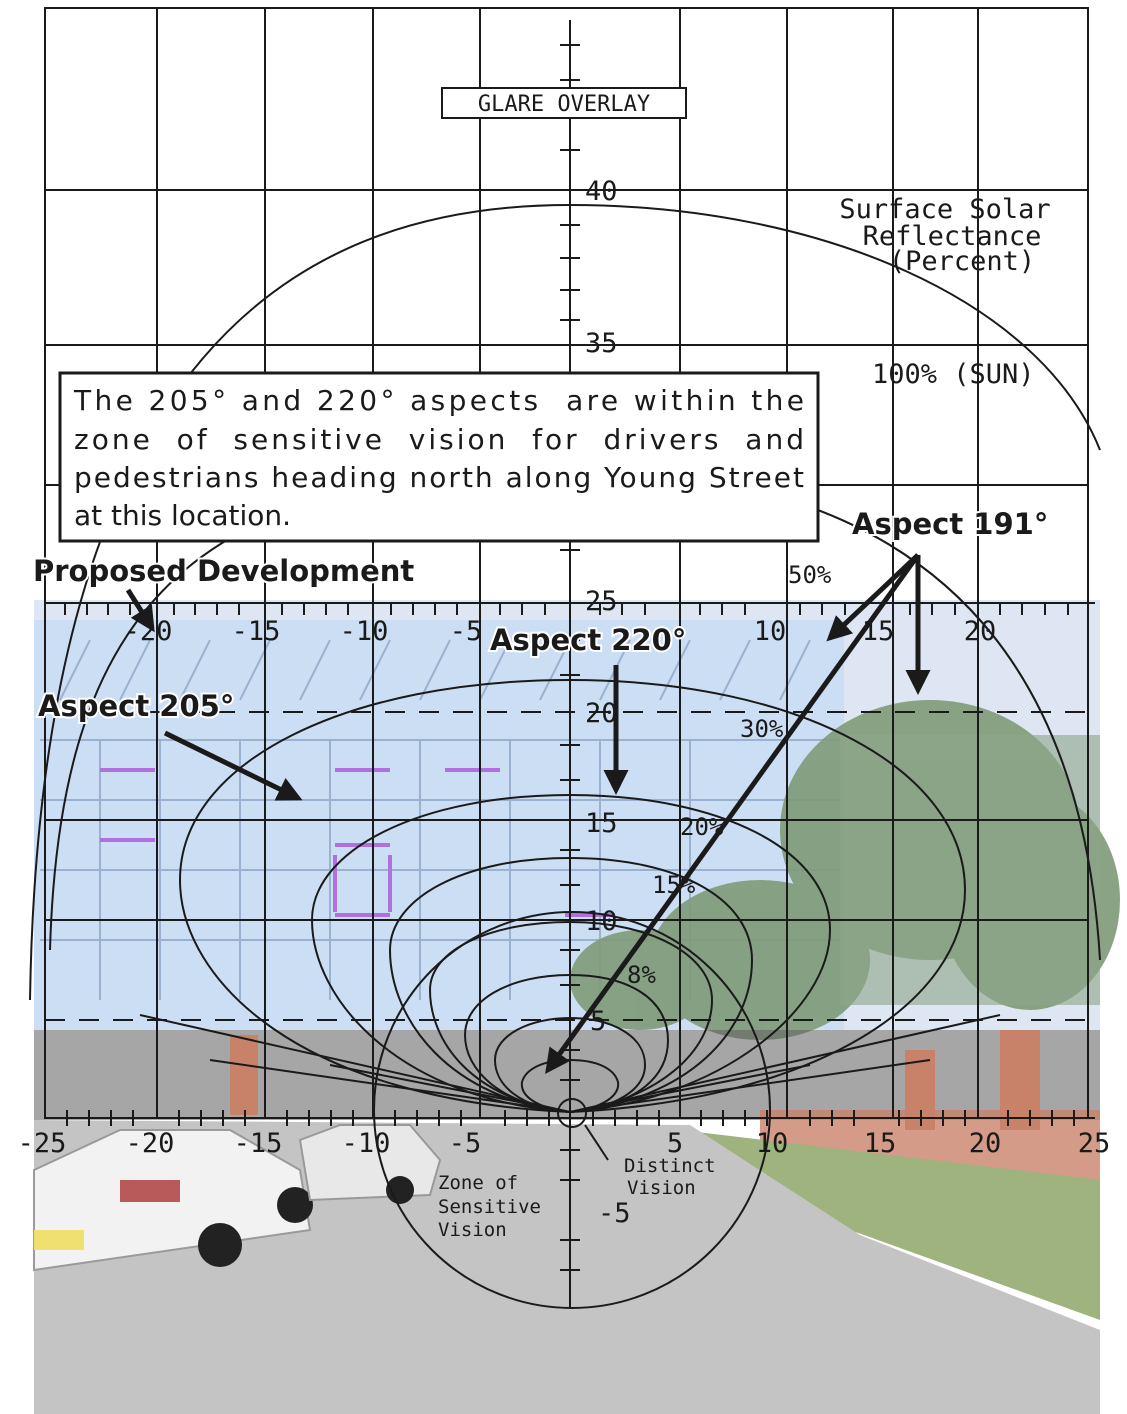 The height and width of the screenshot is (1414, 1127). What do you see at coordinates (614, 1213) in the screenshot?
I see `y-tick-minus-5: -5` at bounding box center [614, 1213].